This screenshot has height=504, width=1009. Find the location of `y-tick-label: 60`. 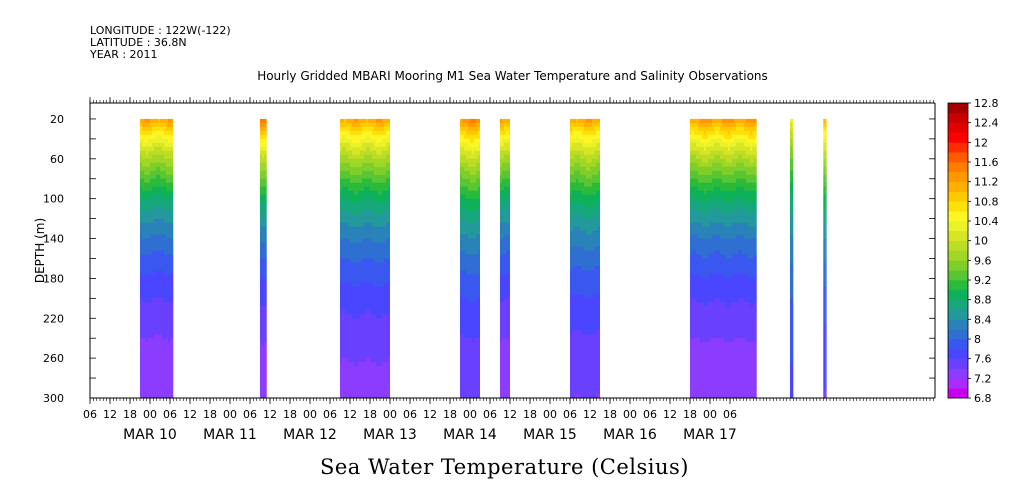

y-tick-label: 60 is located at coordinates (57, 159).